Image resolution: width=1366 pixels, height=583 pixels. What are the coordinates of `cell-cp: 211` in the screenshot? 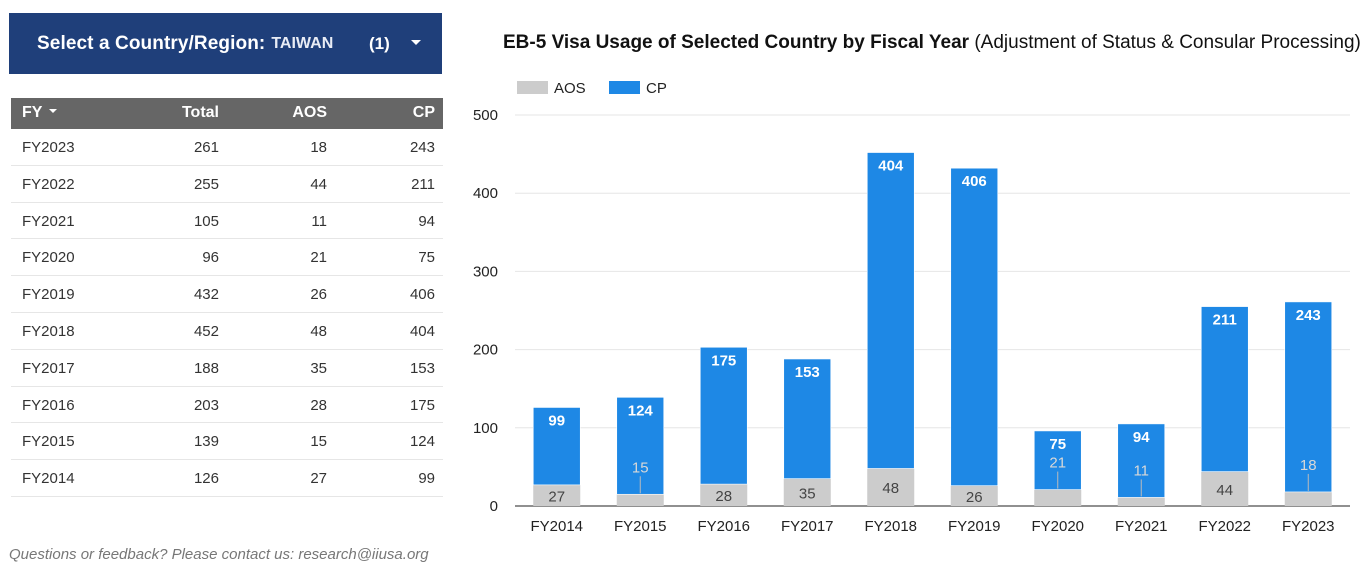 It's located at (423, 184).